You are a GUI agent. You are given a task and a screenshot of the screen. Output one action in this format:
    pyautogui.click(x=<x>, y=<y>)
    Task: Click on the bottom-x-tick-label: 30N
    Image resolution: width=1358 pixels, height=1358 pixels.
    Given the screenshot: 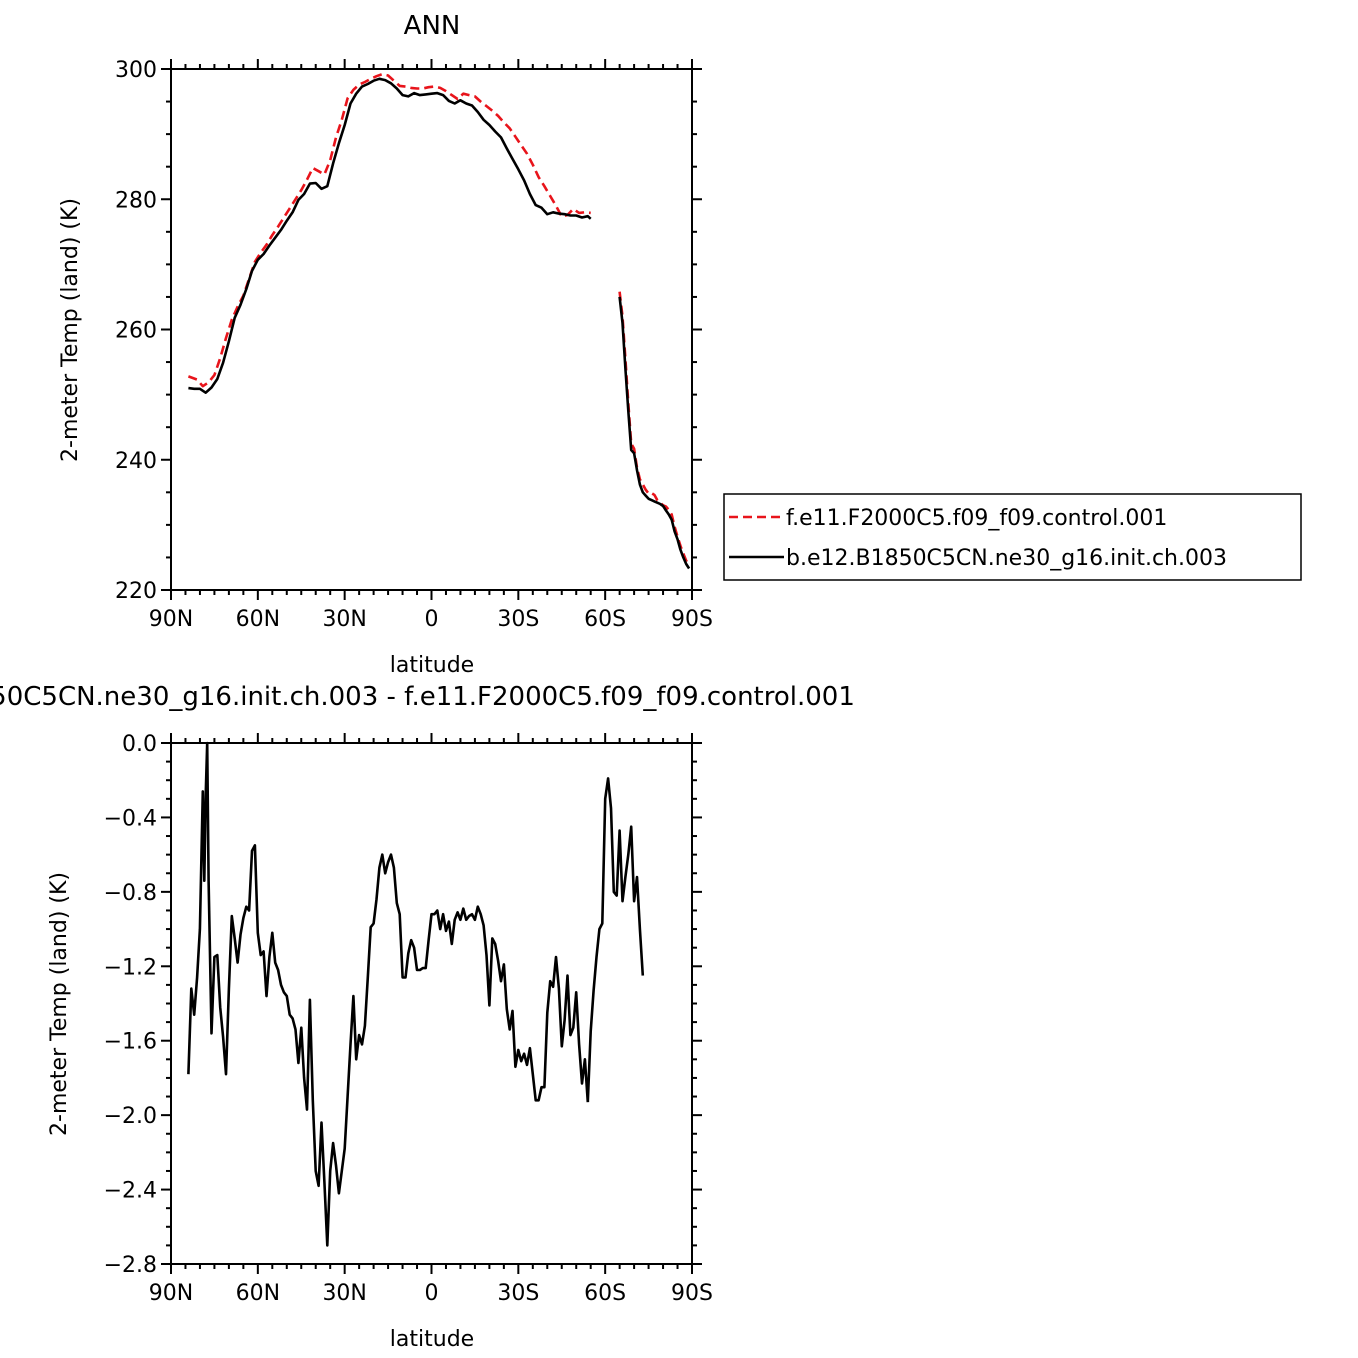 What is the action you would take?
    pyautogui.click(x=344, y=1293)
    